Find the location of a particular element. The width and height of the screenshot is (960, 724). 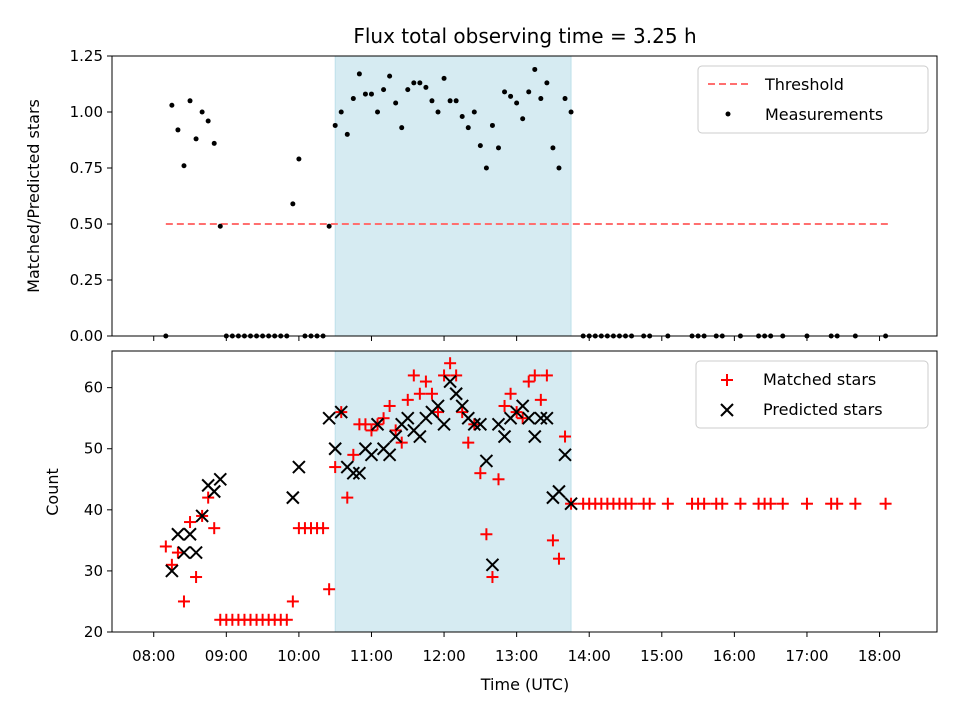

x-tick-label: 12:00 is located at coordinates (443, 656).